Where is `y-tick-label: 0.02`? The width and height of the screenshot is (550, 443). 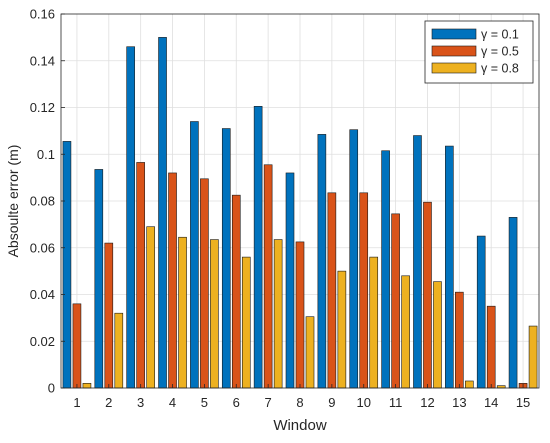
y-tick-label: 0.02 is located at coordinates (42, 341).